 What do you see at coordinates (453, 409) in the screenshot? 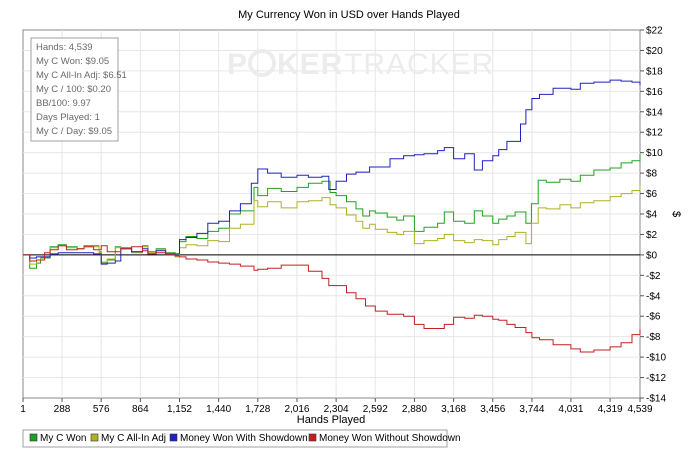
I see `x-tick-label: 3,168` at bounding box center [453, 409].